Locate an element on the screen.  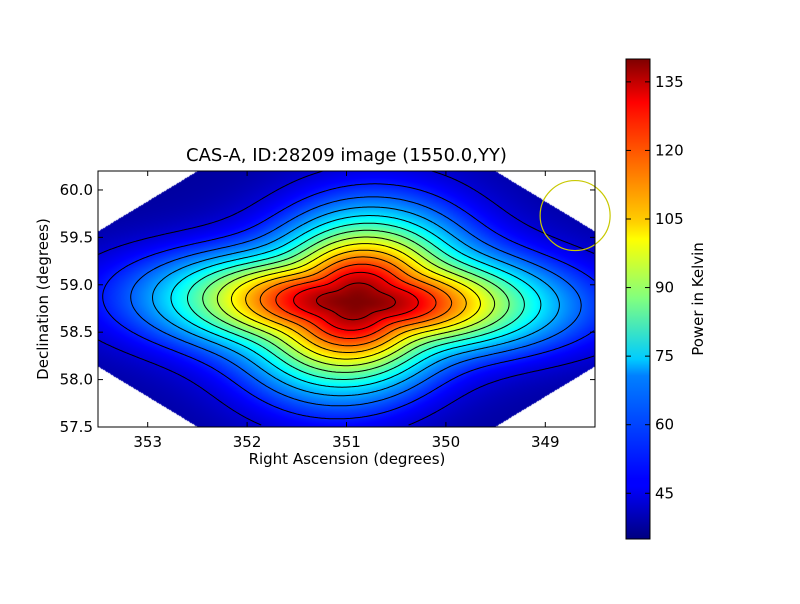
colorbar-label: Power in Kelvin is located at coordinates (698, 299).